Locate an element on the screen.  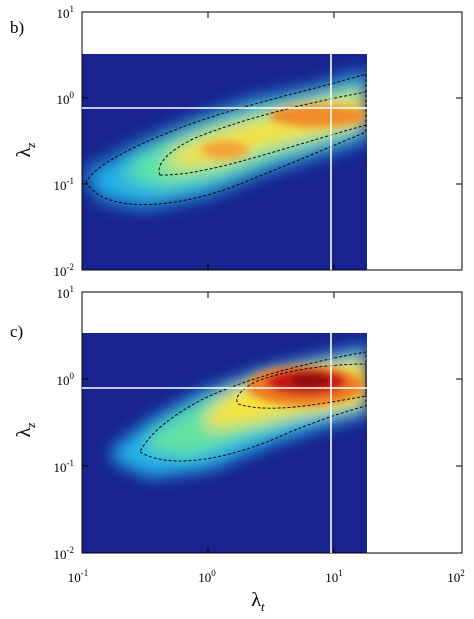
x-tick-label-c-0: 10⁻¹ is located at coordinates (78, 576).